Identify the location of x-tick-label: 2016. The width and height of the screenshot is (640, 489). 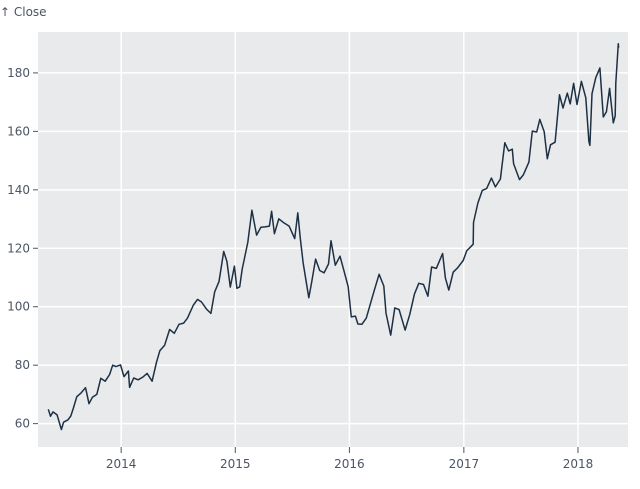
(349, 464).